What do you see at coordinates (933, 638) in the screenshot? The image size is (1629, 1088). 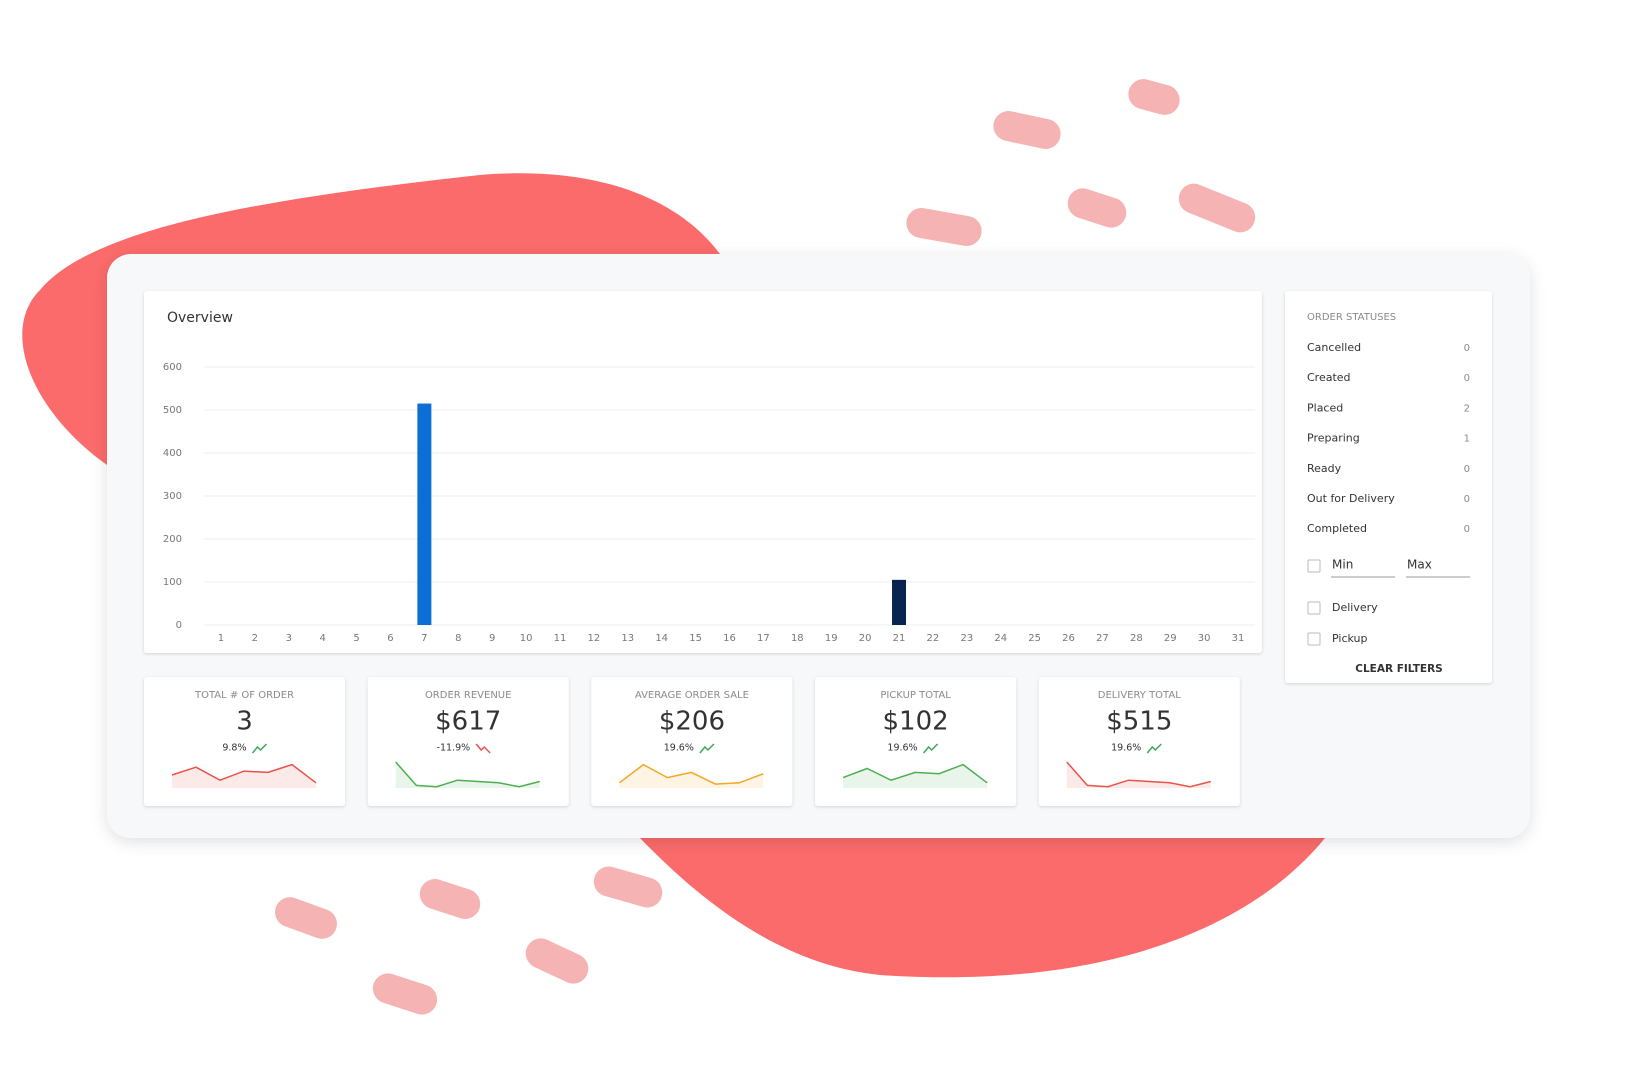 I see `x-tick-label: 22` at bounding box center [933, 638].